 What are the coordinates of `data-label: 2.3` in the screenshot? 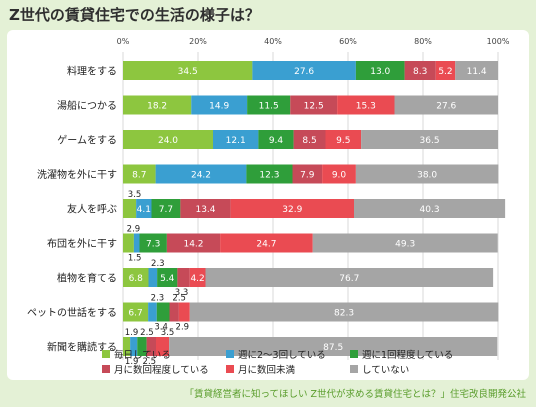 It's located at (158, 264).